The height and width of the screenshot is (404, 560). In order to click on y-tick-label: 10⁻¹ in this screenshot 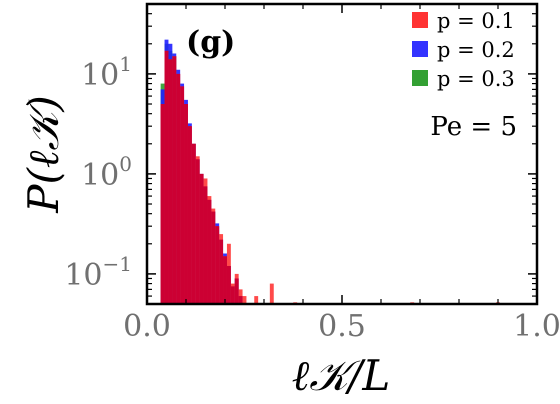, I will do `click(98, 272)`.